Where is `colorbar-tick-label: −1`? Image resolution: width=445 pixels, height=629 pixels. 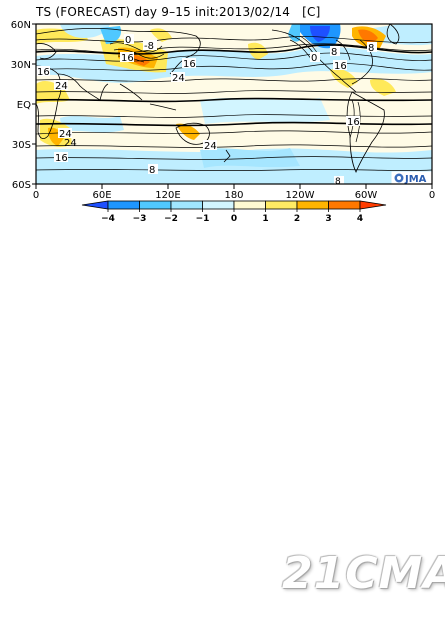 colorbar-tick-label: −1 is located at coordinates (203, 219).